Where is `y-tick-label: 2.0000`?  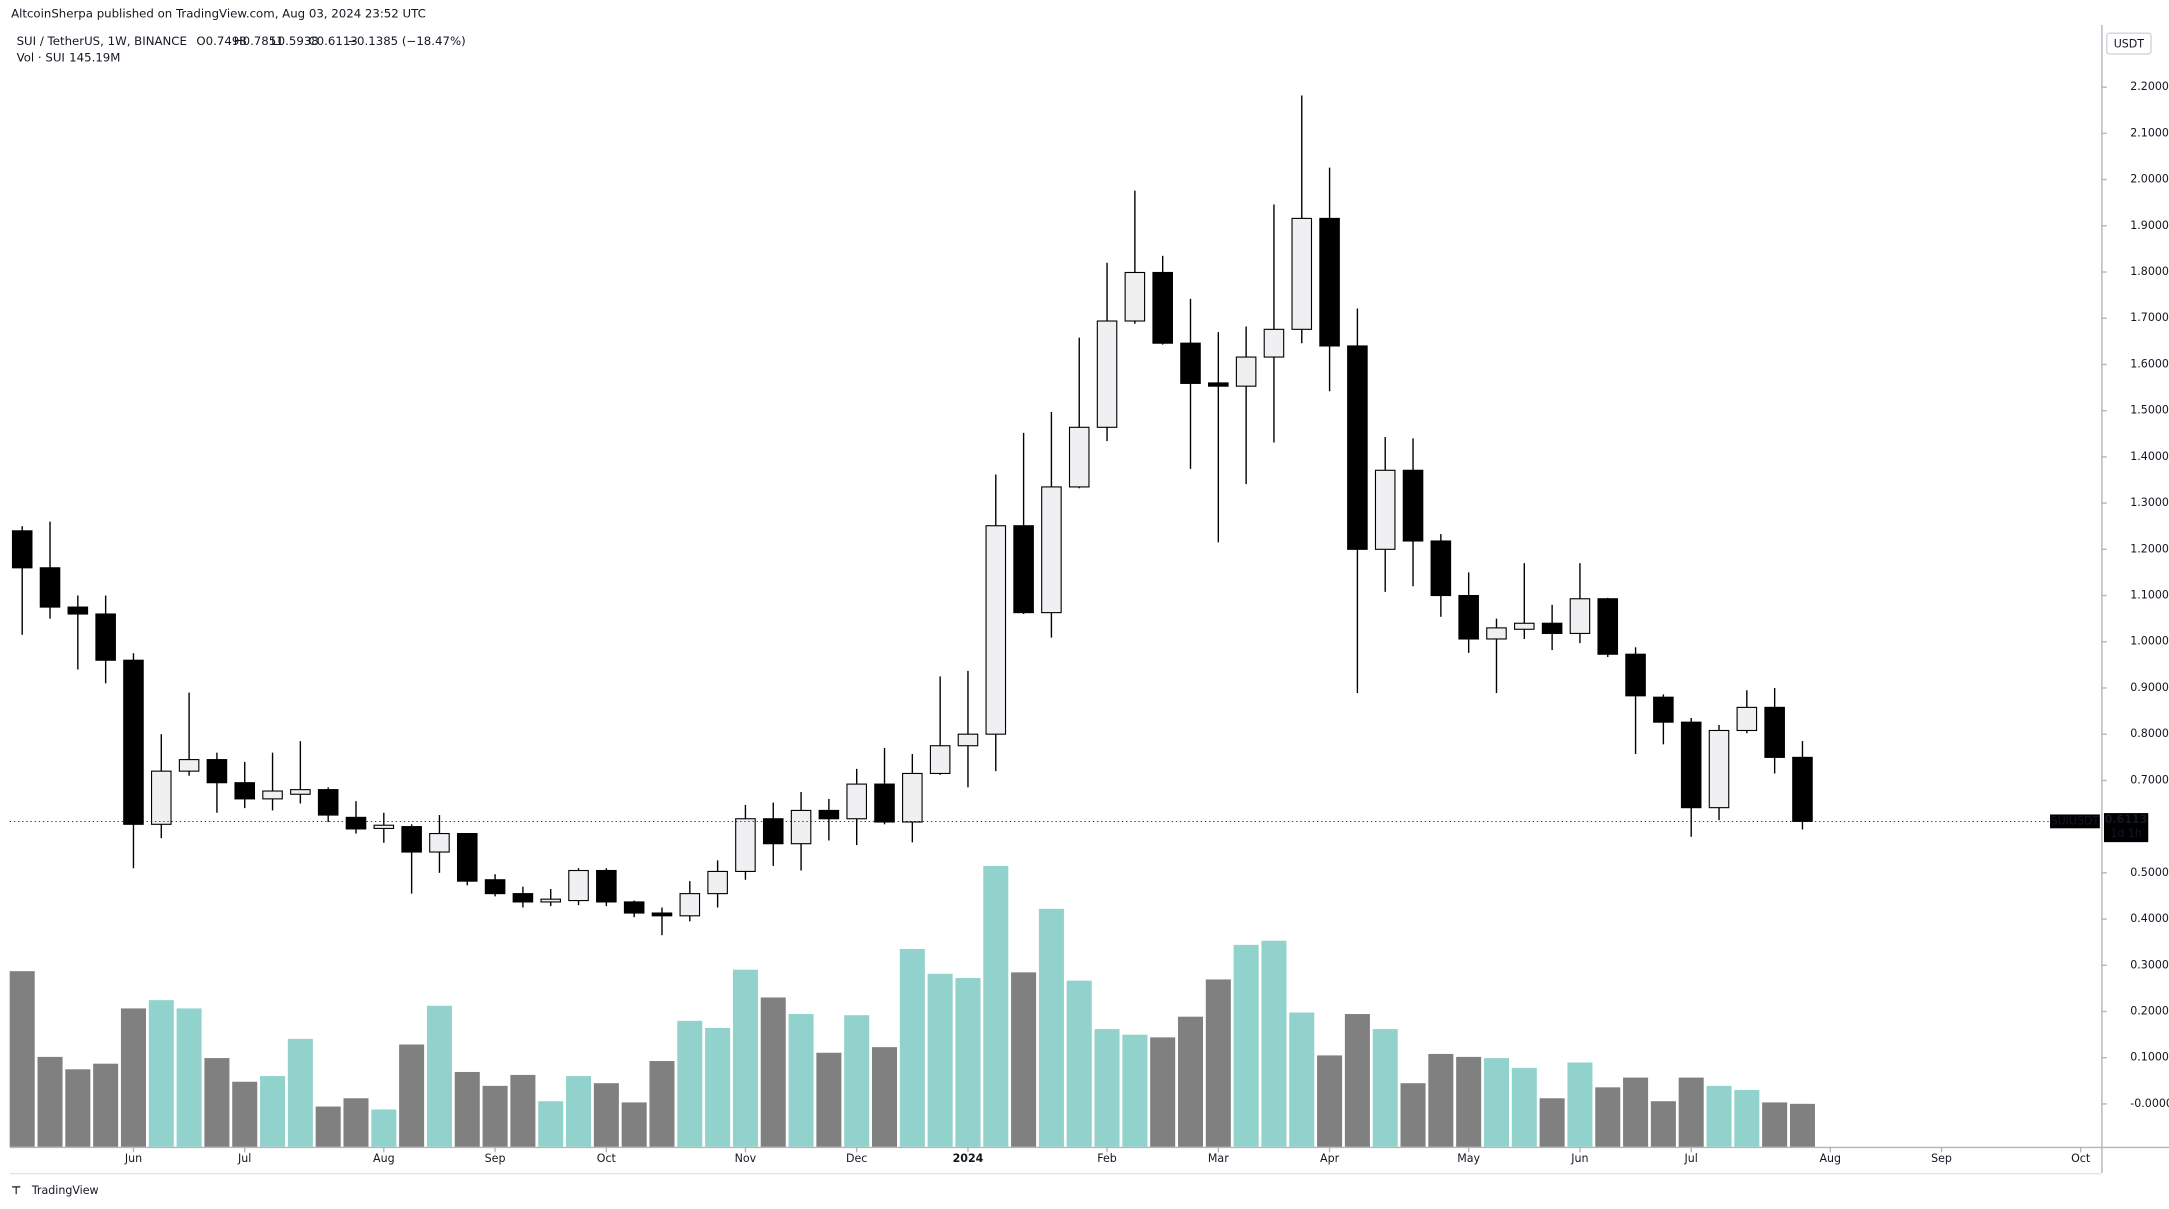
y-tick-label: 2.0000 is located at coordinates (2149, 179).